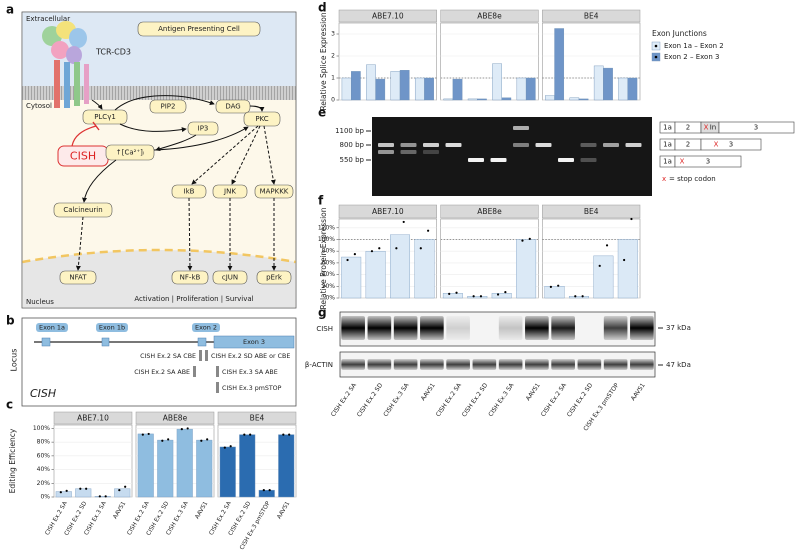  Describe the element at coordinates (274, 278) in the screenshot. I see `node-label: pErk` at that location.